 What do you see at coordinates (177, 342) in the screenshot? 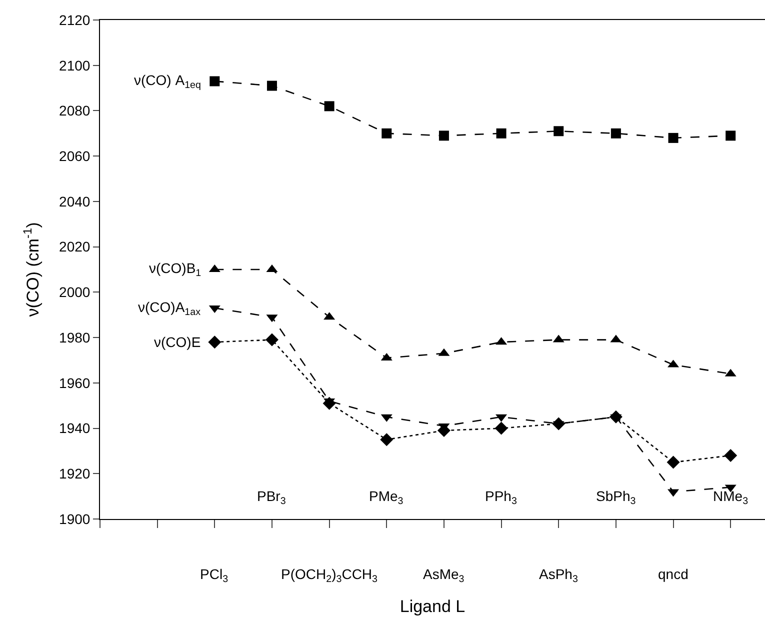
I see `series-label: ν(CO)E` at bounding box center [177, 342].